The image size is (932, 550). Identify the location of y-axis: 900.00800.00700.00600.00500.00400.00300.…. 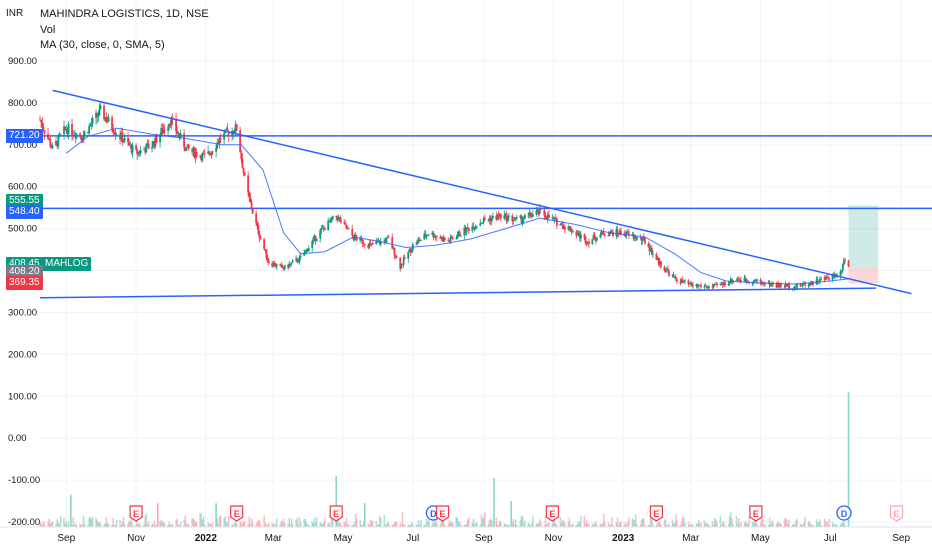
(24, 292).